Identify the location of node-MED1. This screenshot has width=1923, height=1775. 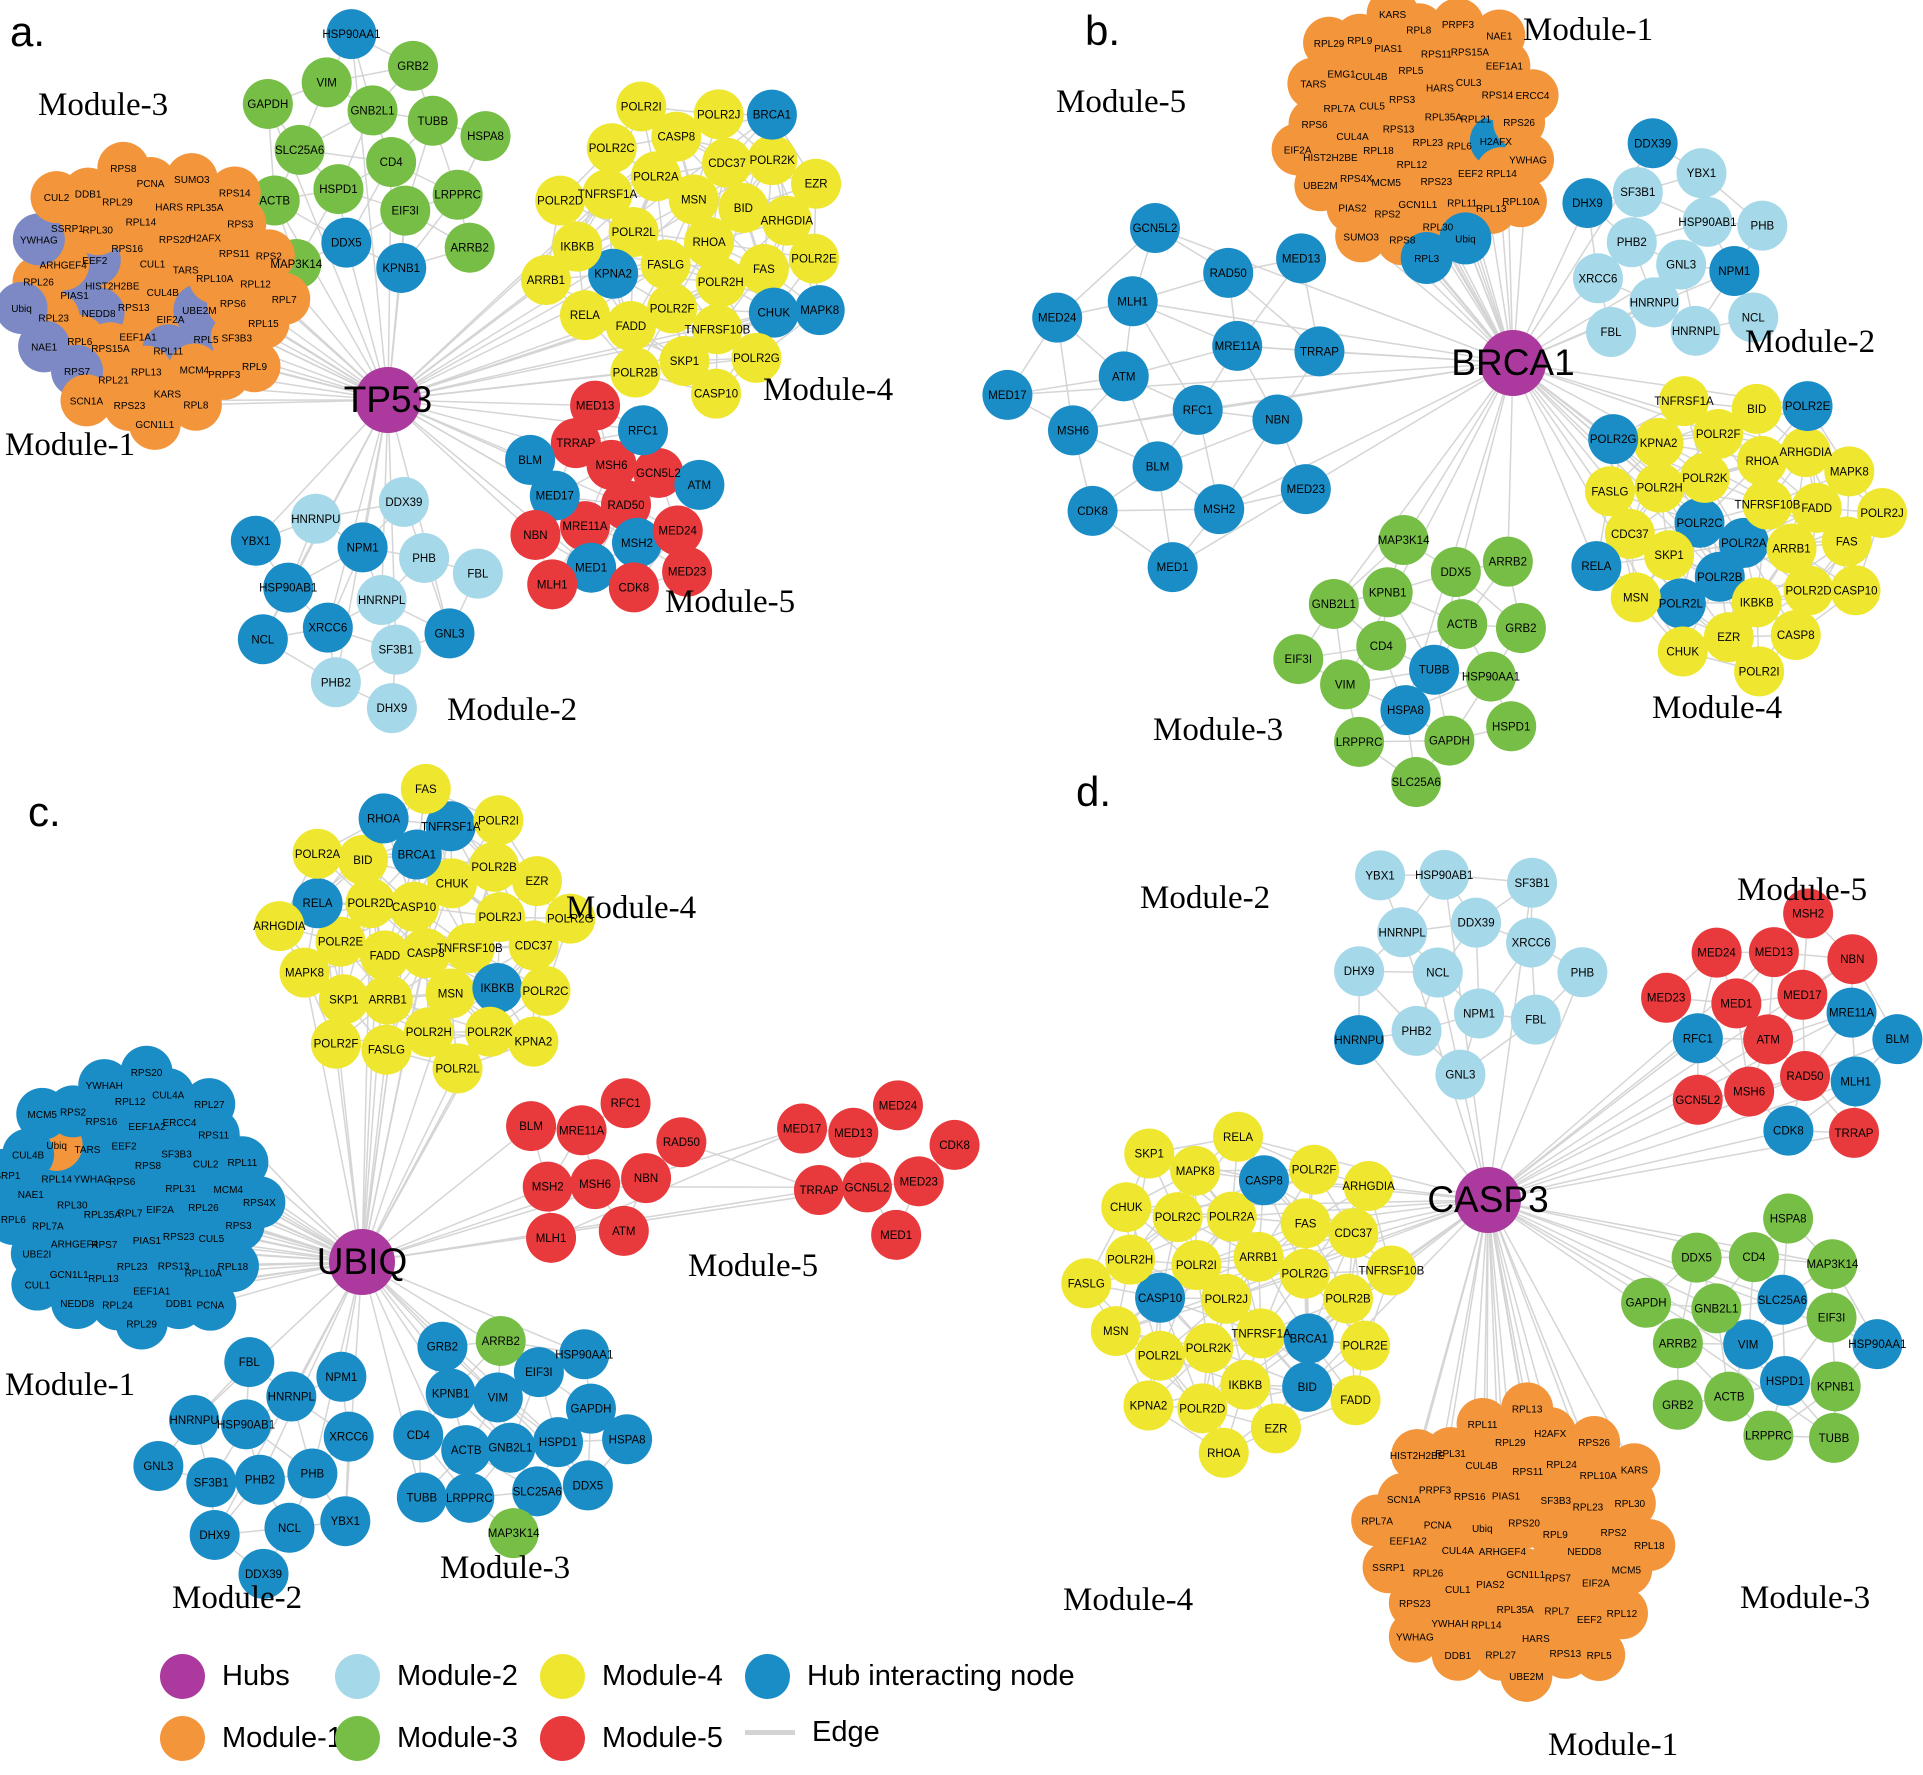
(1172, 567).